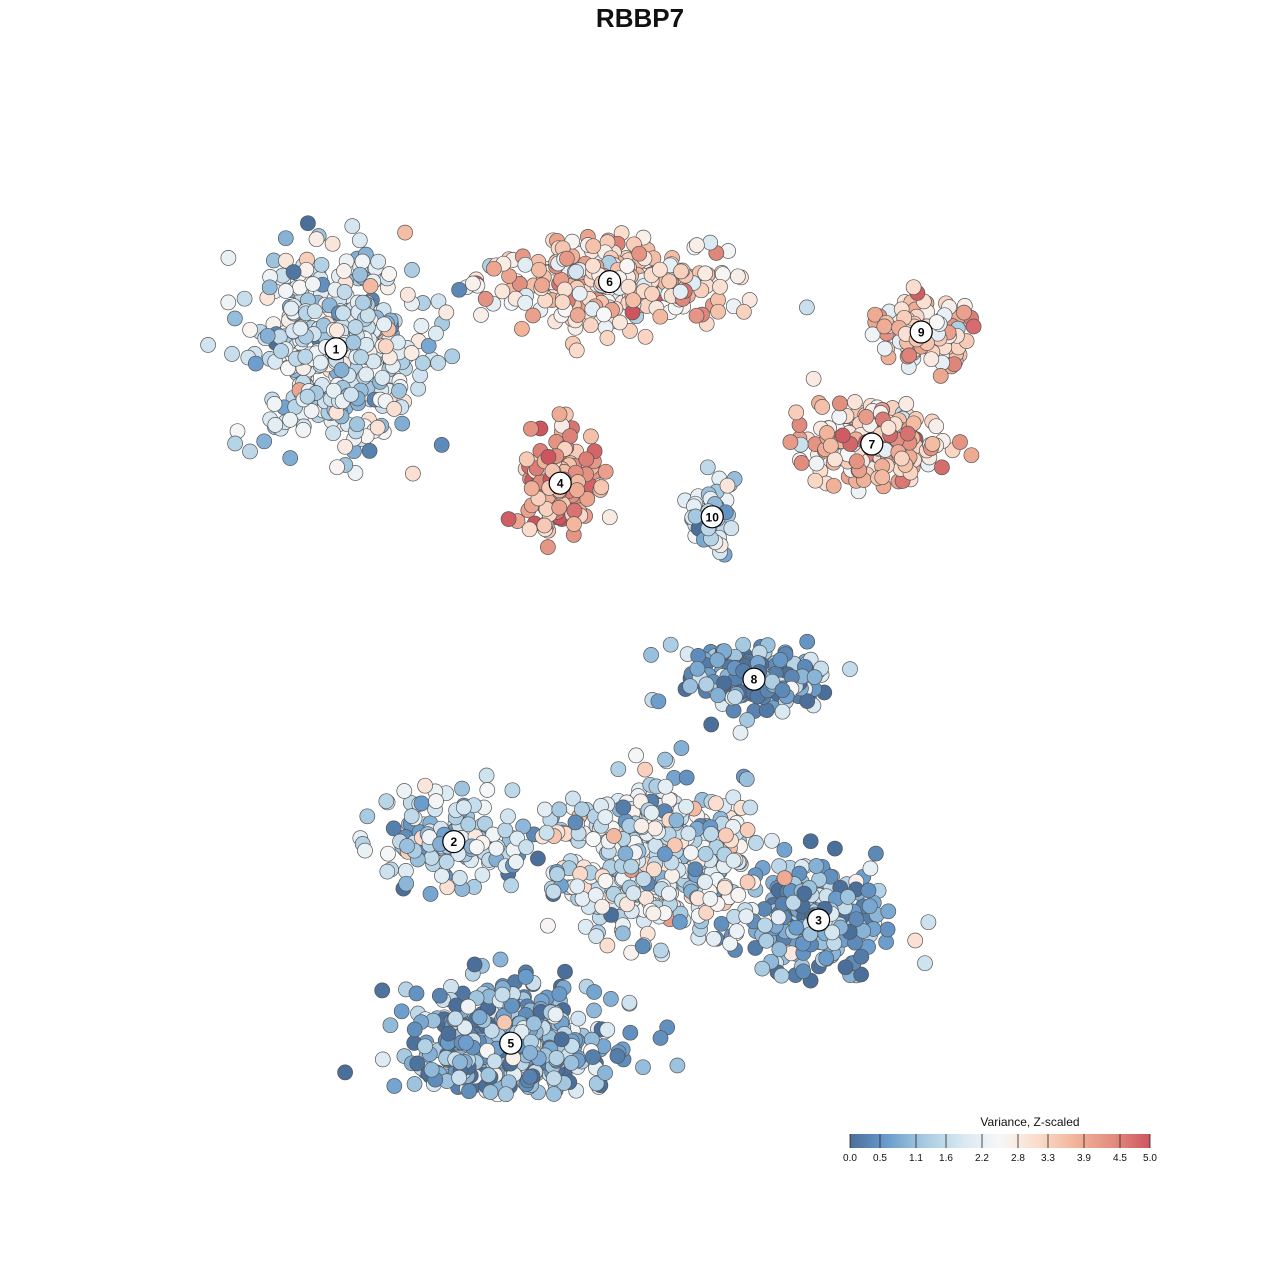 This screenshot has height=1280, width=1280. I want to click on cluster-label-text: 2, so click(453, 842).